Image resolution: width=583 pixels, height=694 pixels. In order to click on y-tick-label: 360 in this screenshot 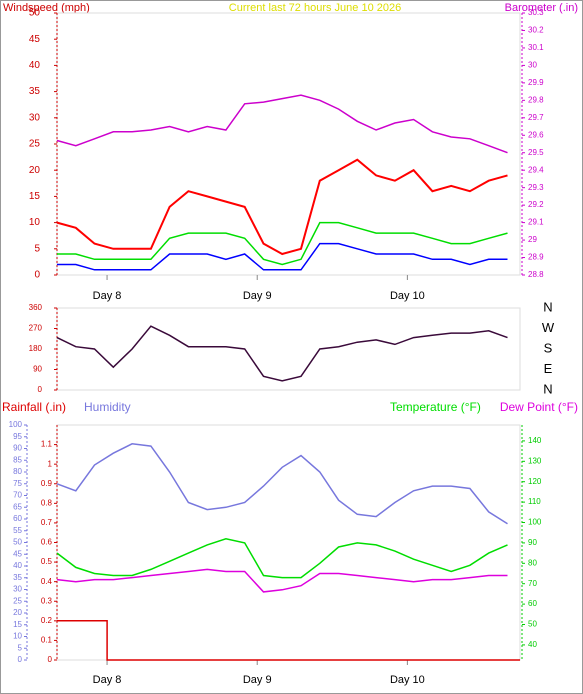, I will do `click(36, 307)`.